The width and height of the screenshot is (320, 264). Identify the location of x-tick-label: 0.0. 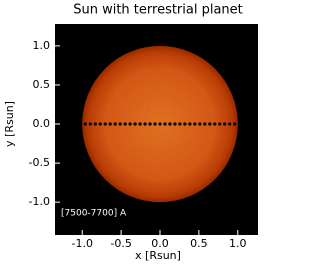
(160, 243).